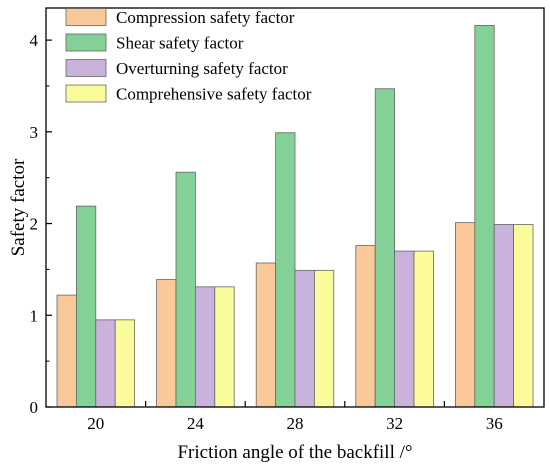  What do you see at coordinates (394, 423) in the screenshot?
I see `x-tick-label-3: 32` at bounding box center [394, 423].